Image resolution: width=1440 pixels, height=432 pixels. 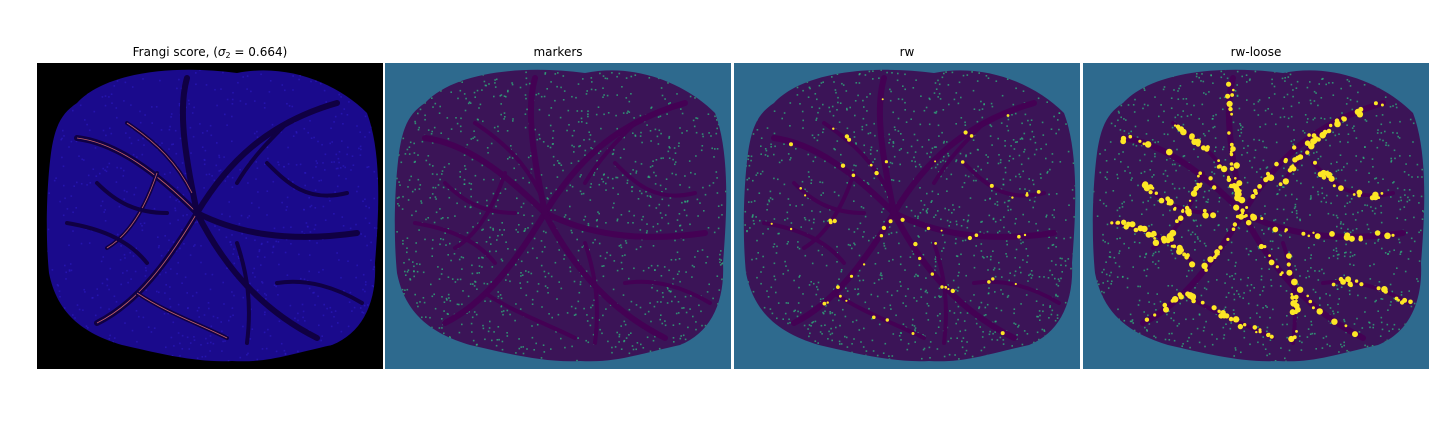 I want to click on panel-title-rw-loose: rw-loose, so click(x=1256, y=52).